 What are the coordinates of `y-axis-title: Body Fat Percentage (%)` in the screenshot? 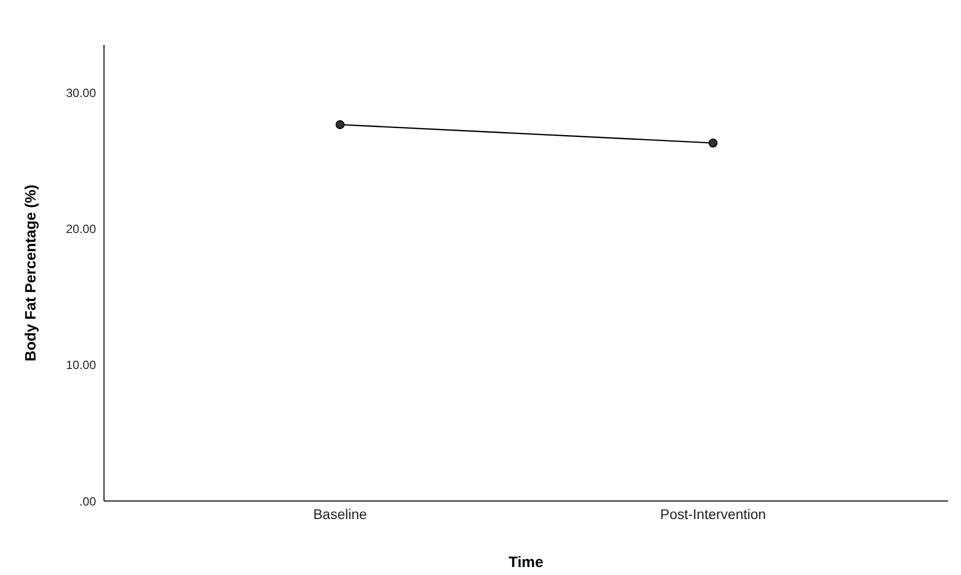 It's located at (31, 273).